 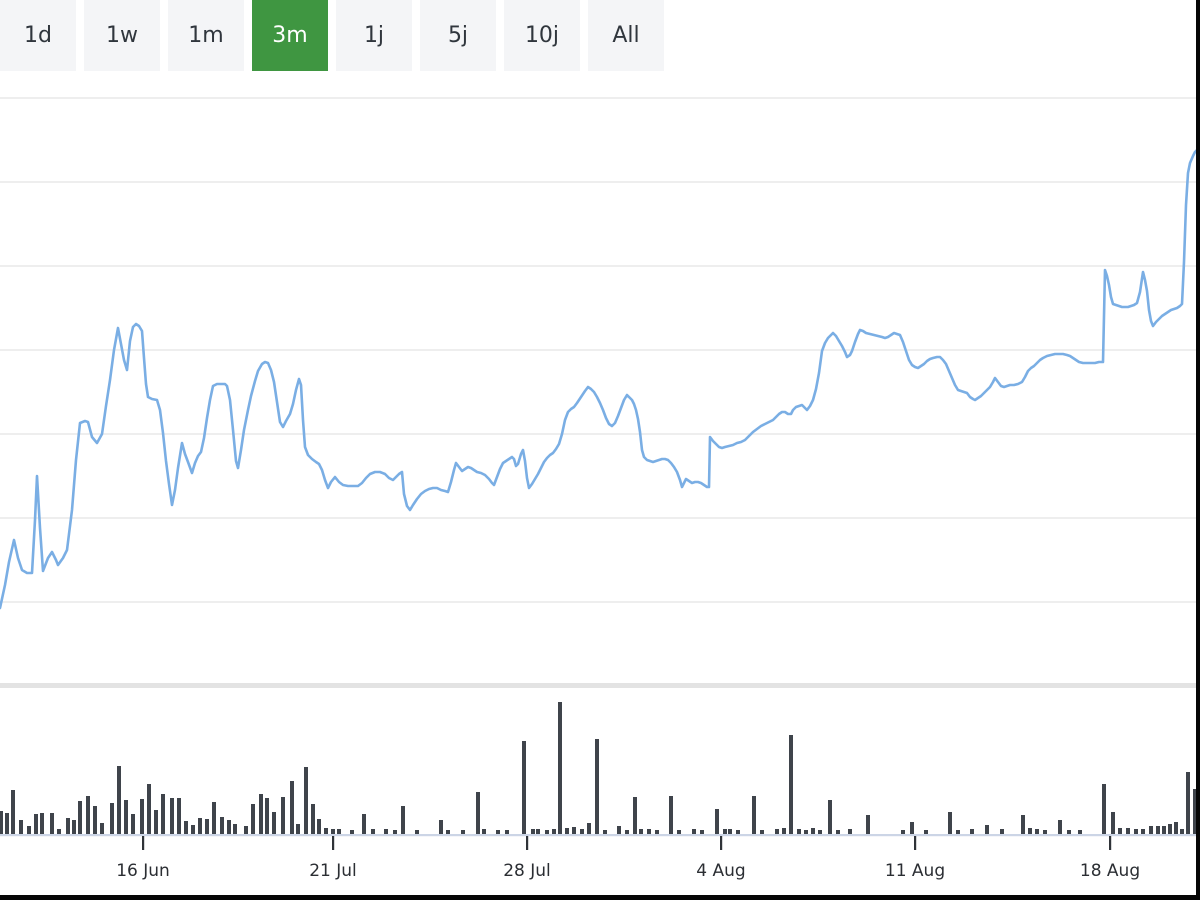 What do you see at coordinates (333, 871) in the screenshot?
I see `x-axis-label: 21 Jul` at bounding box center [333, 871].